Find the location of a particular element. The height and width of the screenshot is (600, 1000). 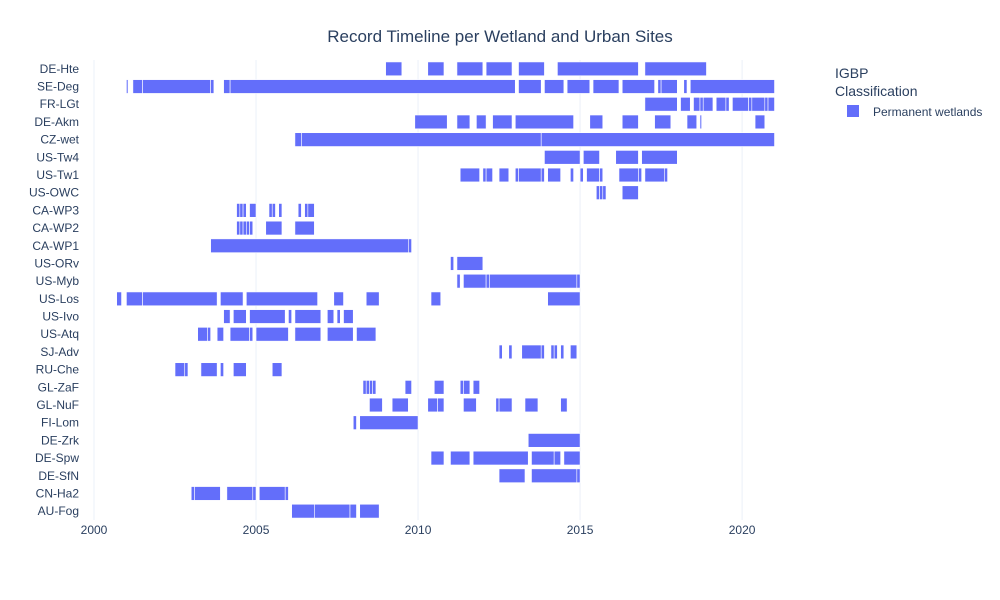

legend-swatch is located at coordinates (853, 111).